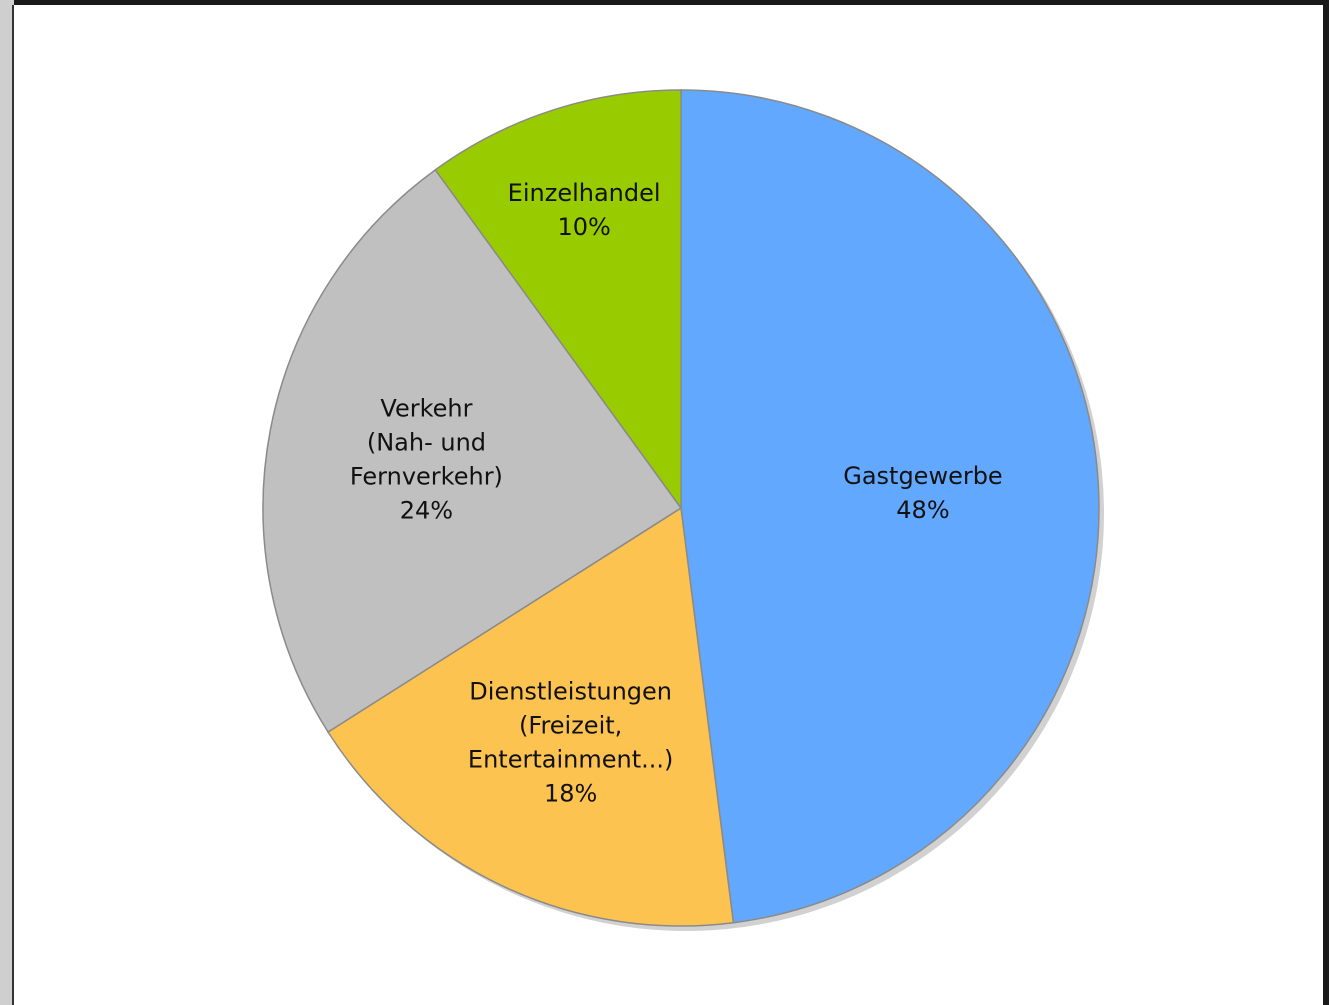 This screenshot has height=1005, width=1329. What do you see at coordinates (922, 493) in the screenshot?
I see `pie-label-gastgewerbe: Gastgewerbe 48%` at bounding box center [922, 493].